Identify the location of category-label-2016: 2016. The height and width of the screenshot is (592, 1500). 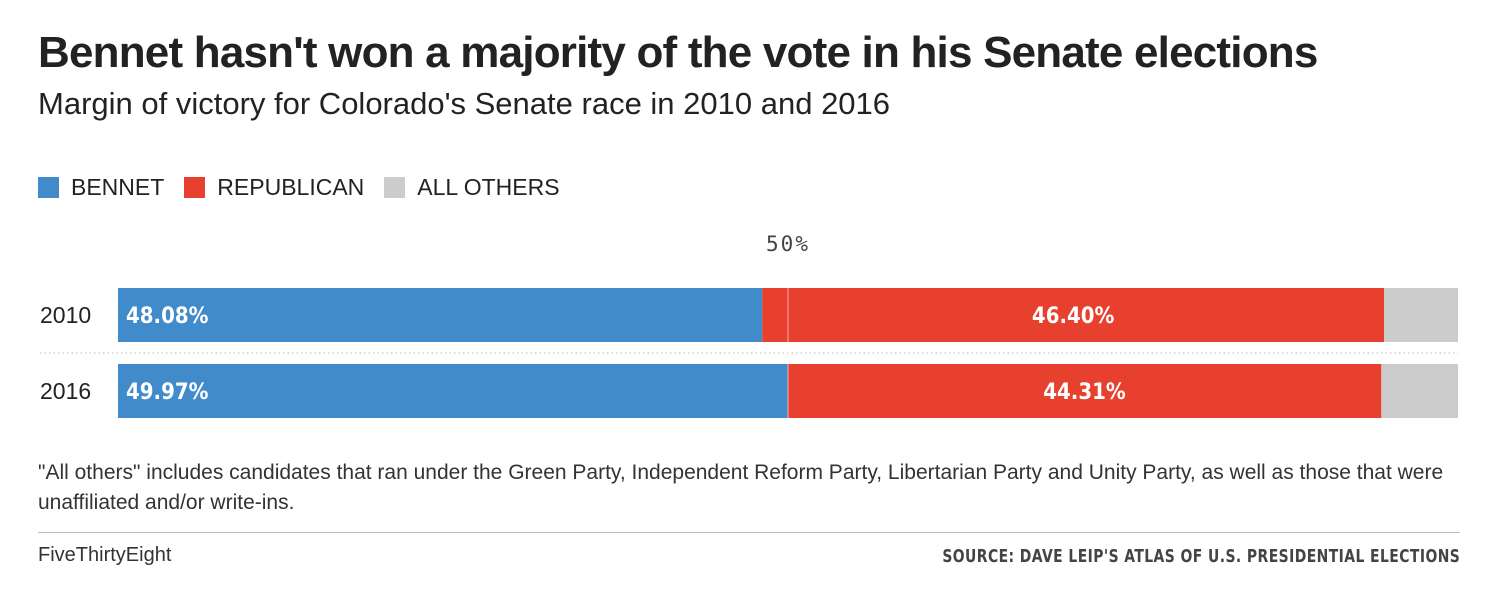
(65, 391).